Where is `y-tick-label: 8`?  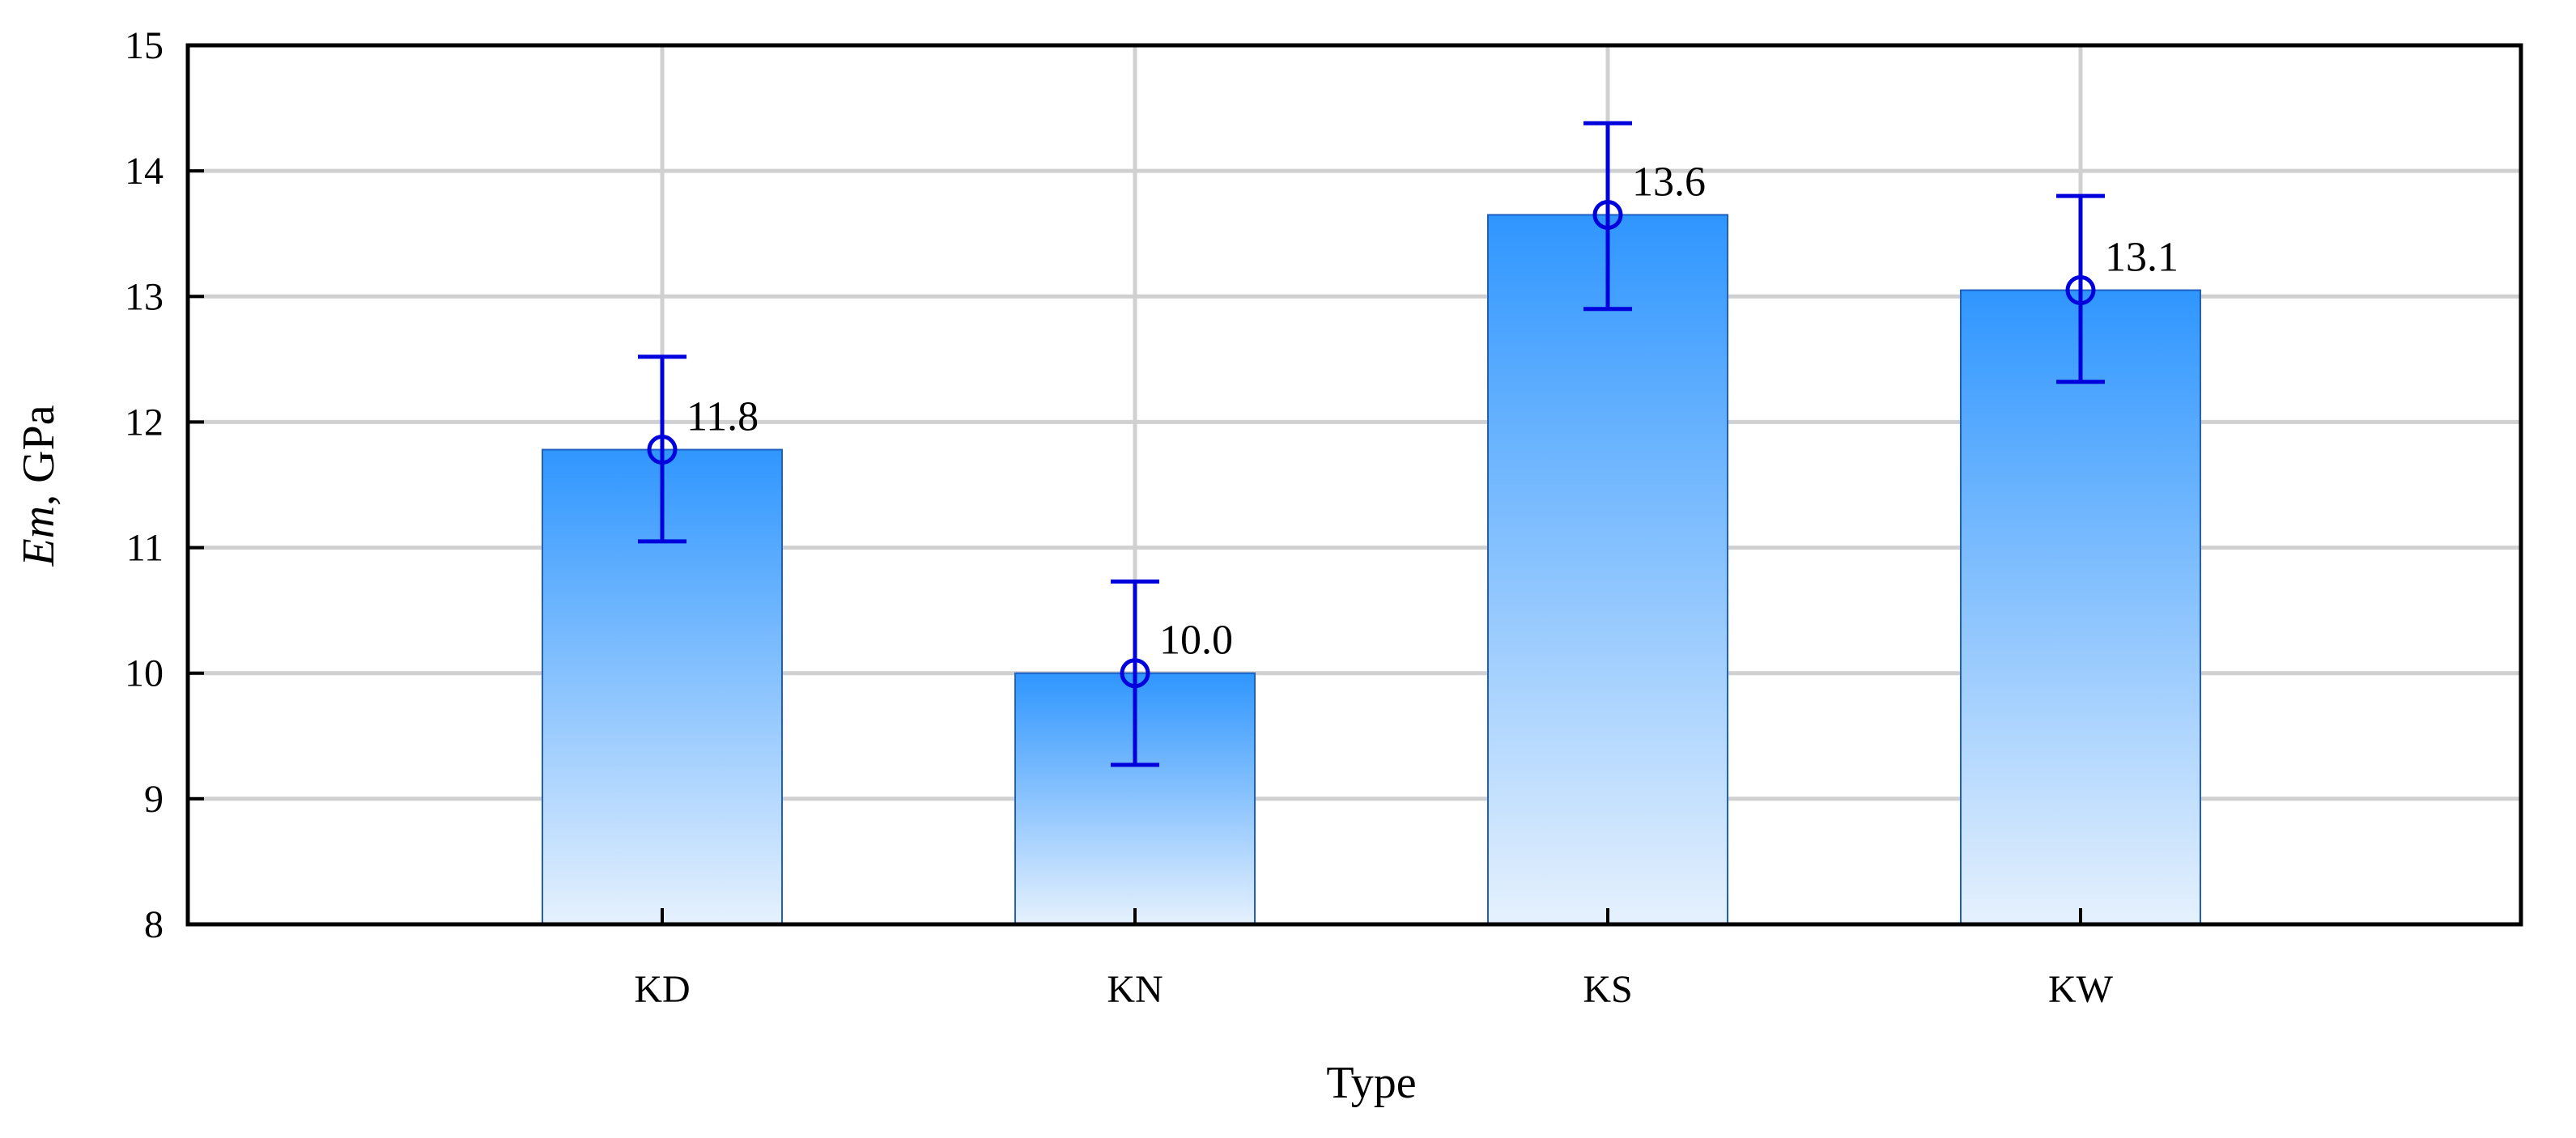 y-tick-label: 8 is located at coordinates (154, 924).